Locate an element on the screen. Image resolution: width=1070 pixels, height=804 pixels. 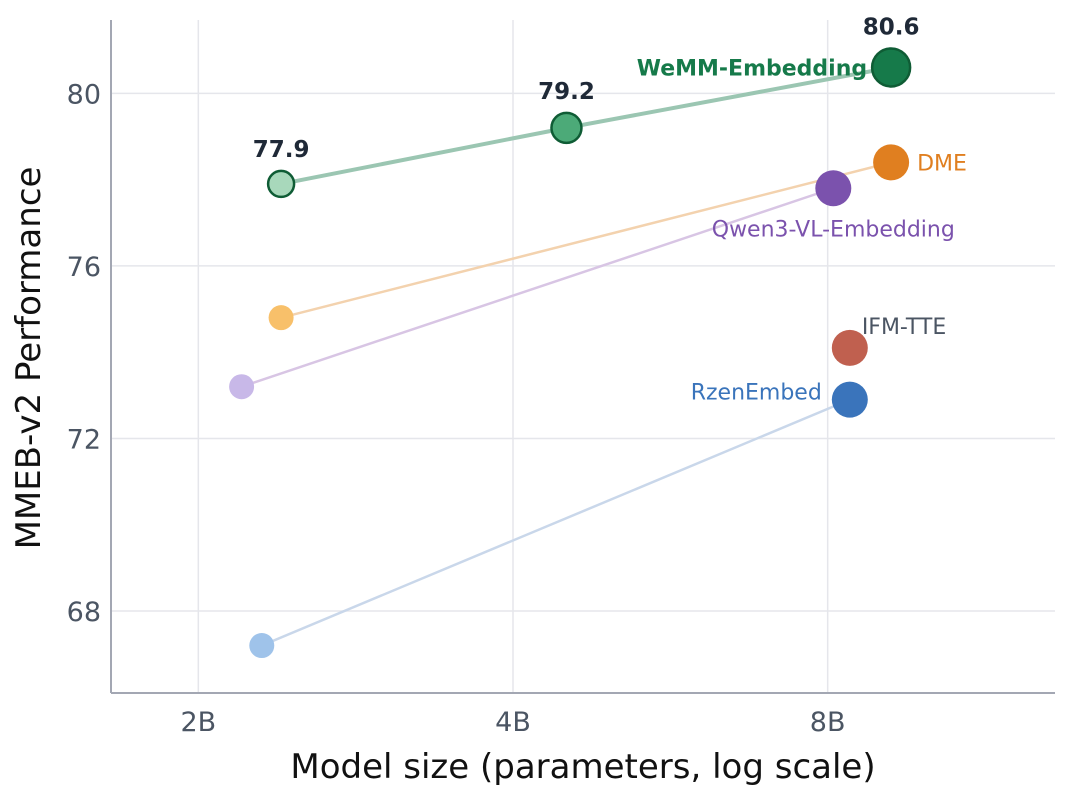
wemm-embedding-value-label: 80.6 is located at coordinates (891, 27).